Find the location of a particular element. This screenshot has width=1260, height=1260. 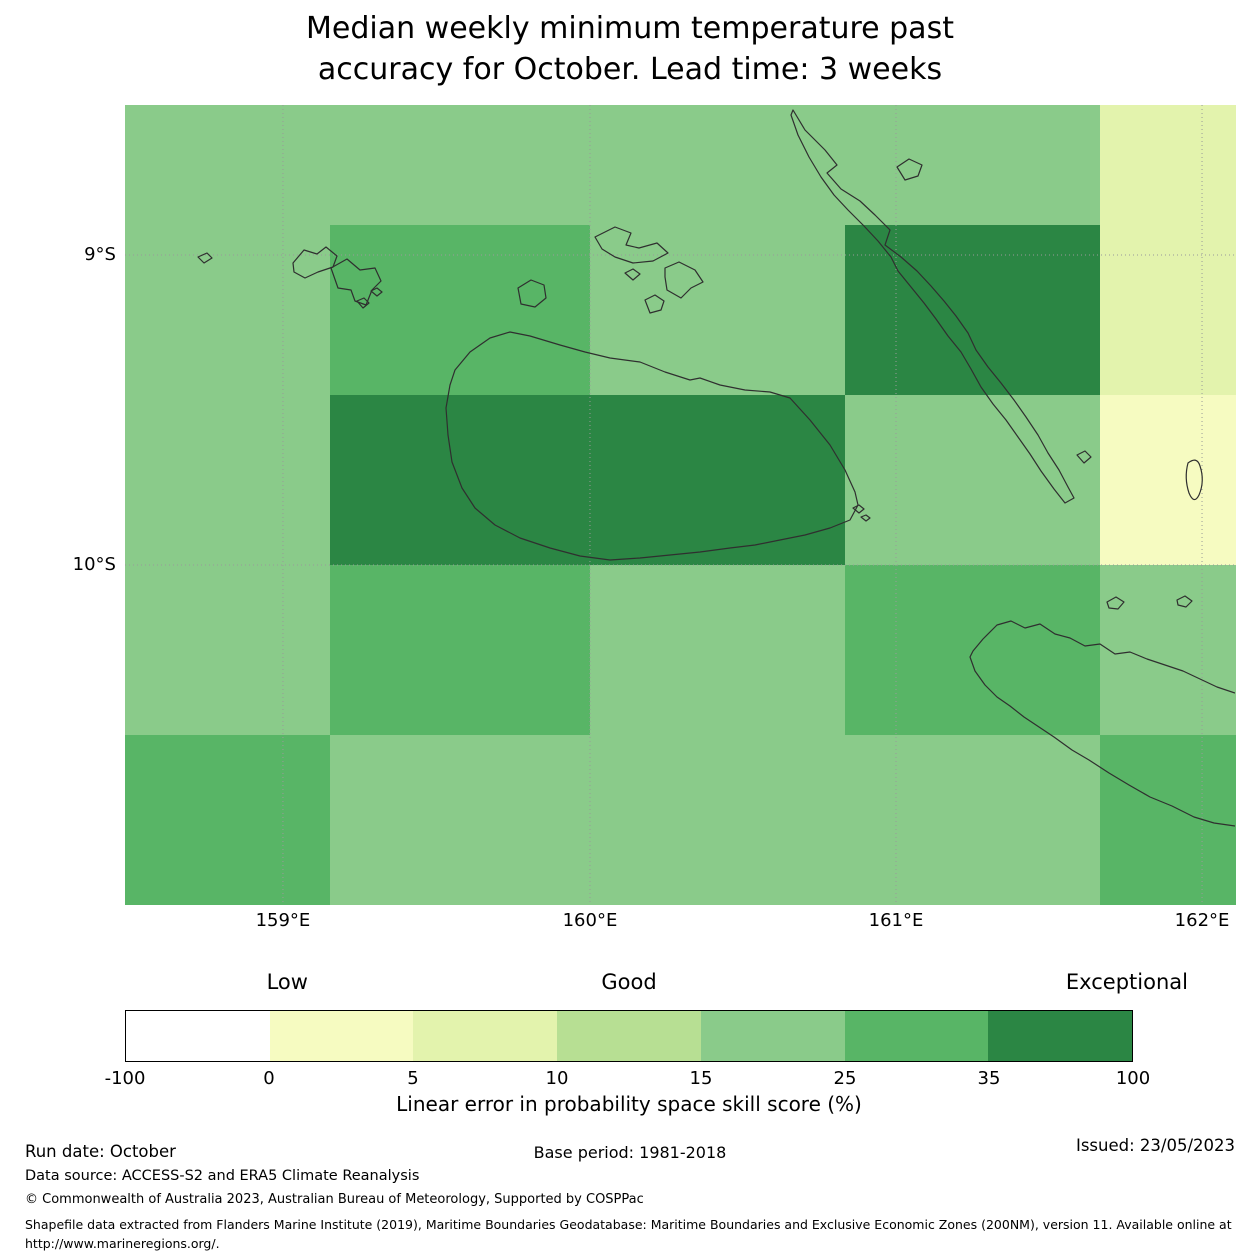

colorbar-tick-label: 10 is located at coordinates (557, 1078).